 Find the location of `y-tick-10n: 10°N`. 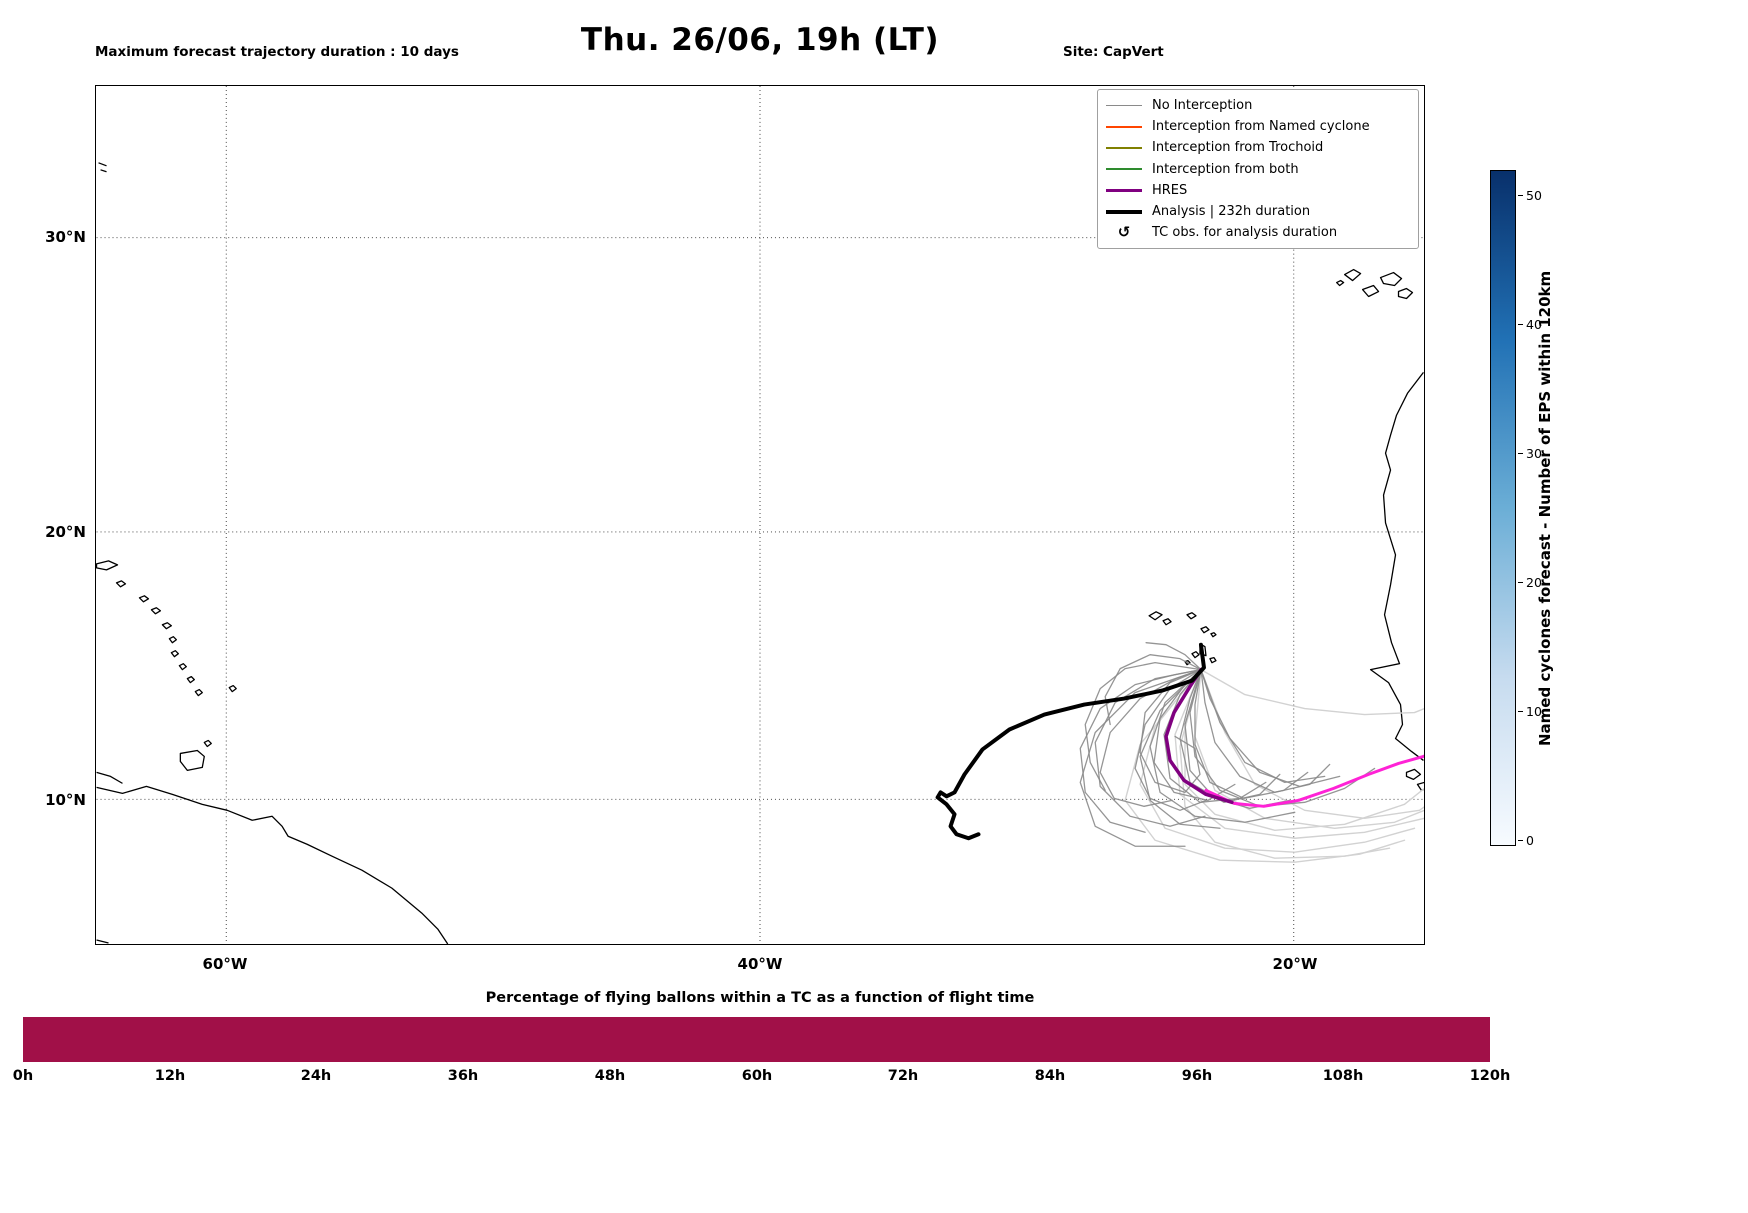

y-tick-10n: 10°N is located at coordinates (65, 800).